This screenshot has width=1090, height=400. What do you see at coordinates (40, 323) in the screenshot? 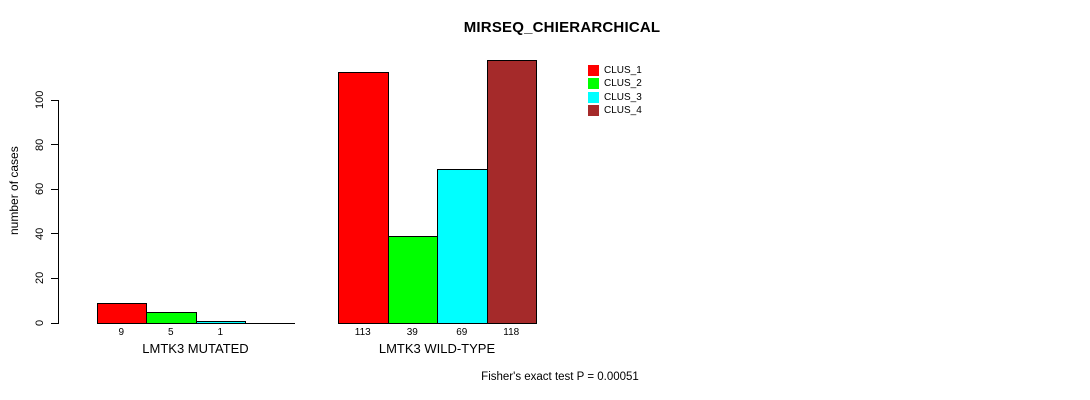
I see `y-tick-label: 0` at bounding box center [40, 323].